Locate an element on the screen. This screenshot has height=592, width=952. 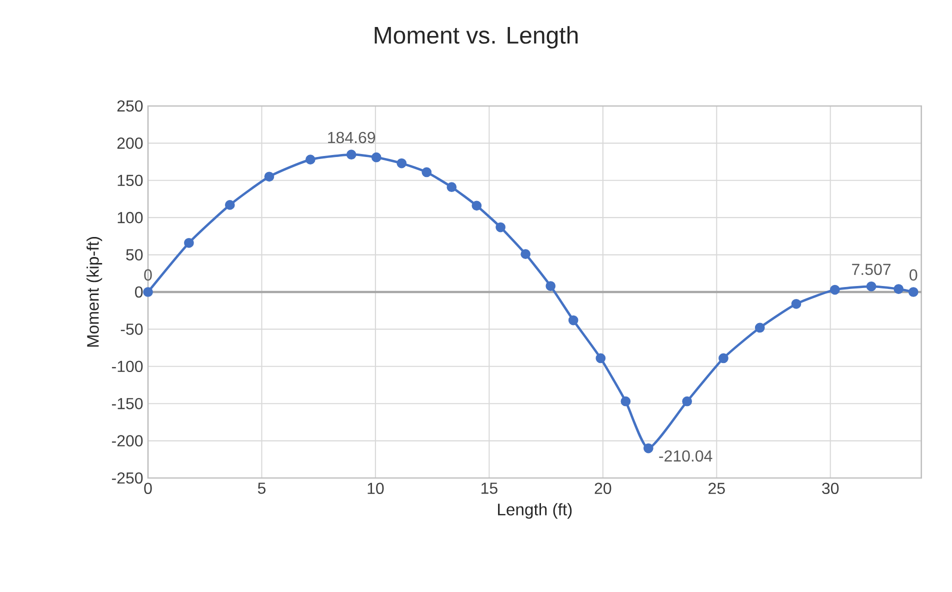
y-tick-label: 100 is located at coordinates (130, 218).